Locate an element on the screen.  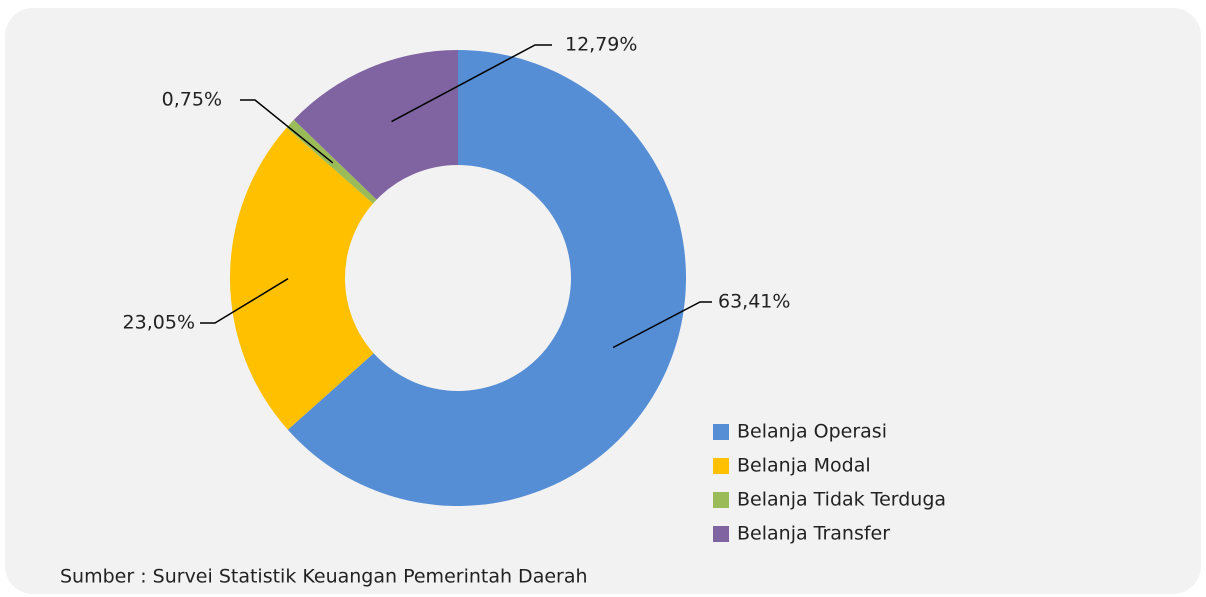
legend-label: Belanja Transfer is located at coordinates (813, 534).